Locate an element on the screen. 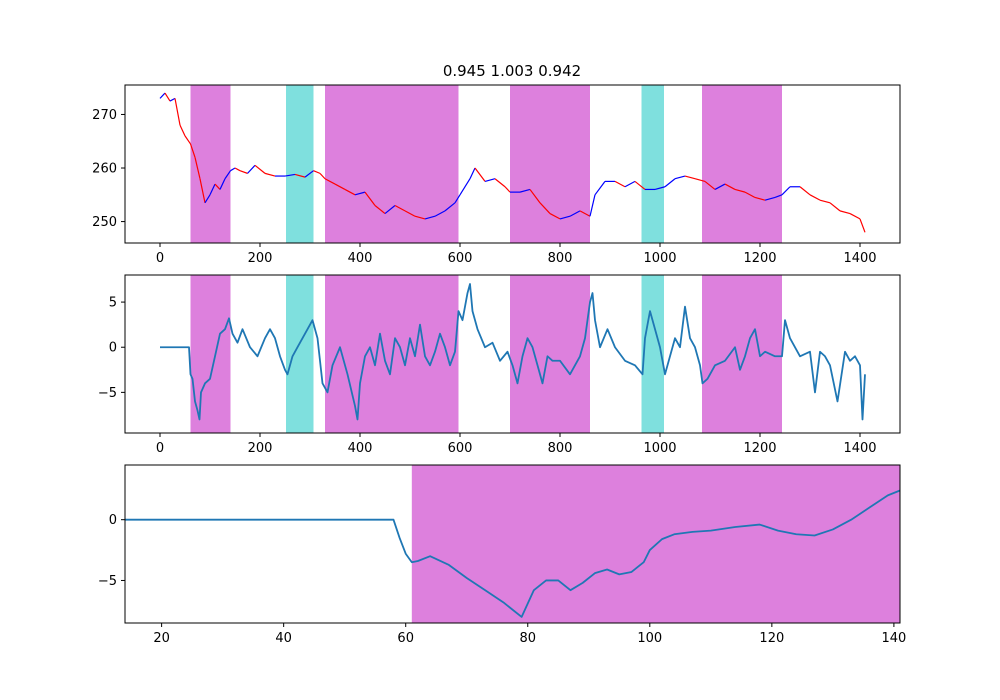 Image resolution: width=1000 pixels, height=700 pixels. x-tick-label: 140 is located at coordinates (893, 638).